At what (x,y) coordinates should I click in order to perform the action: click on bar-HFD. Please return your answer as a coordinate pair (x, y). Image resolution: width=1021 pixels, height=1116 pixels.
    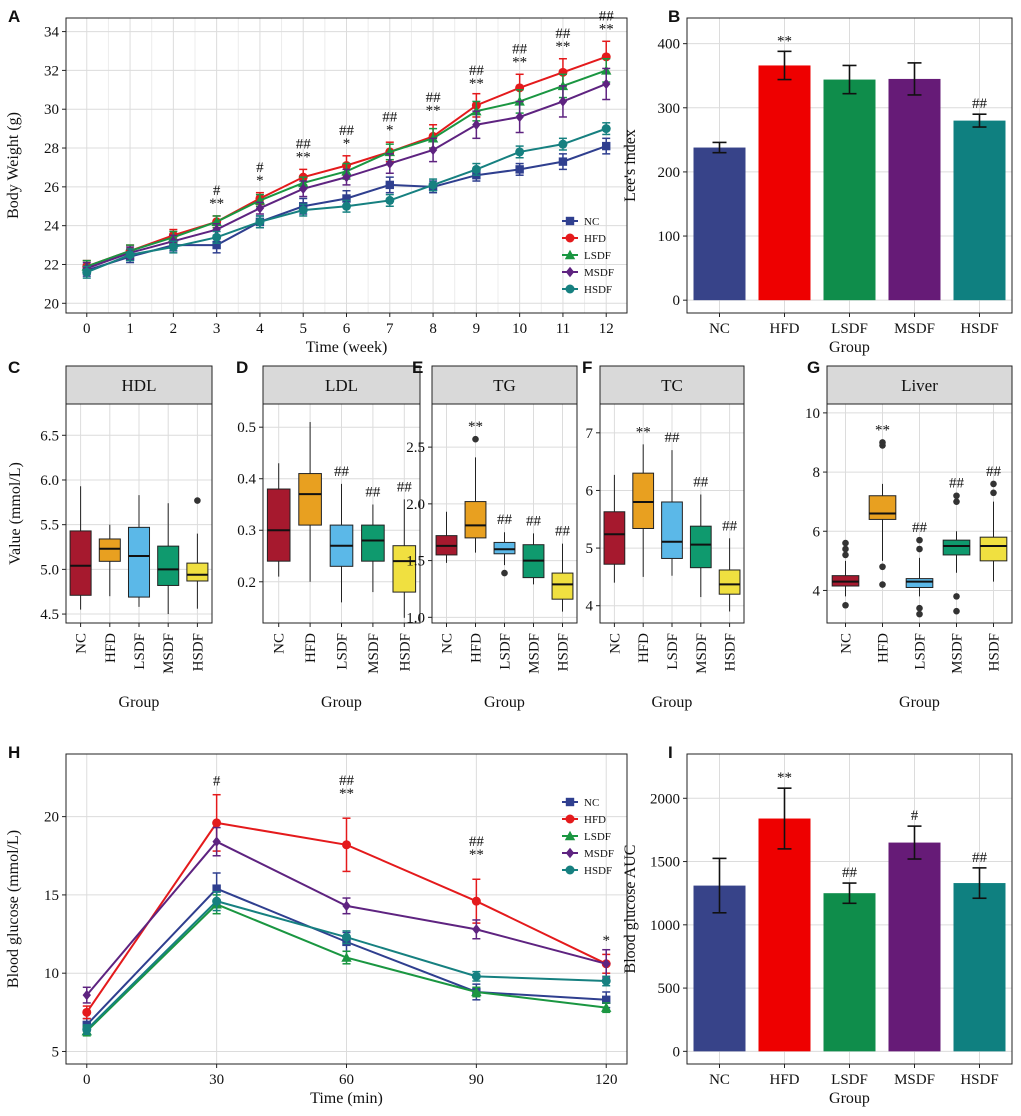
    Looking at the image, I should click on (784, 935).